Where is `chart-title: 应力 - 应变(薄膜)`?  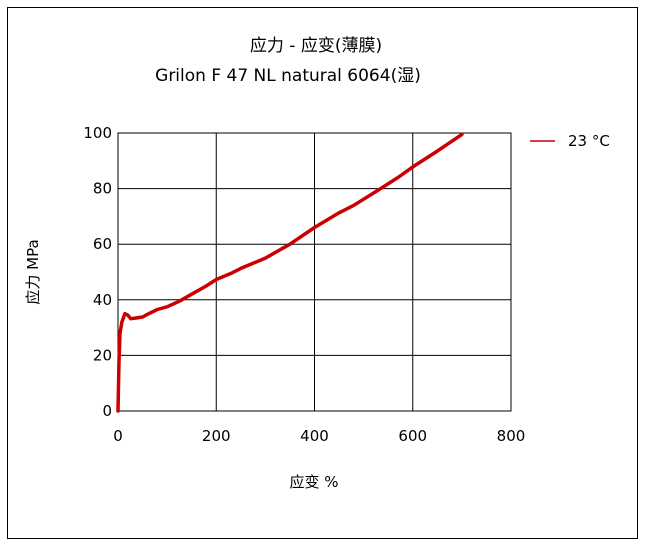
chart-title: 应力 - 应变(薄膜) is located at coordinates (316, 46).